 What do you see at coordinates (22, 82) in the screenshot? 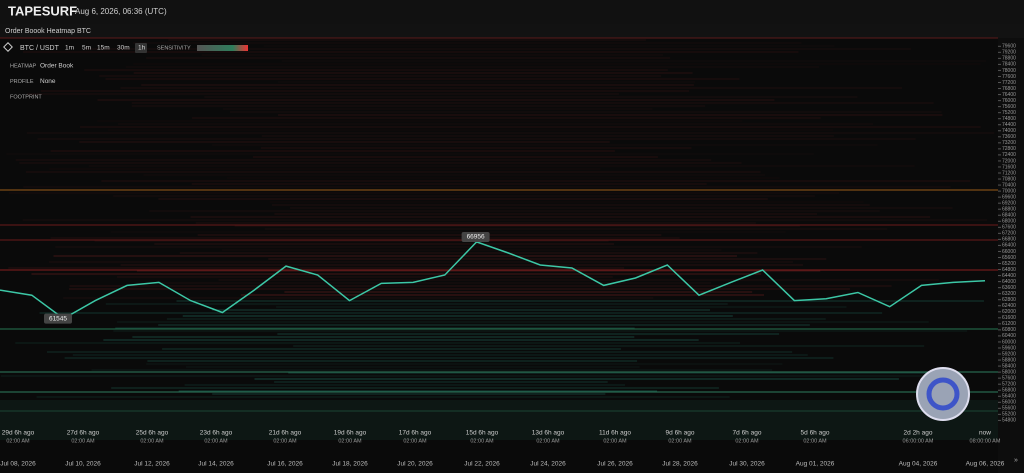
I see `setting-label: PROFILE` at bounding box center [22, 82].